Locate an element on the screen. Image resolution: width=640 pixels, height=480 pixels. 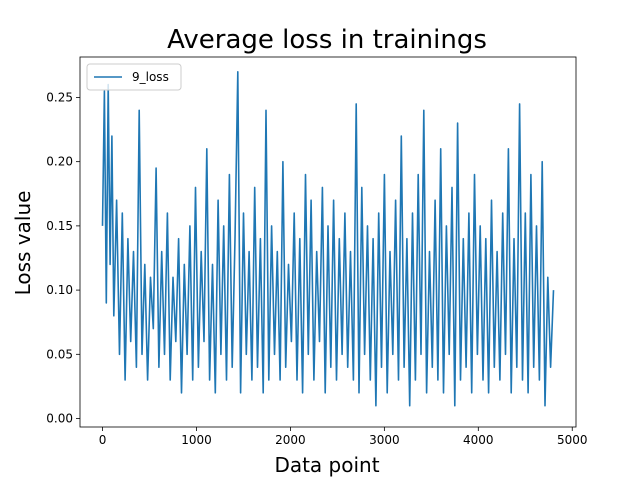
x-tick-label: 3000 is located at coordinates (384, 440).